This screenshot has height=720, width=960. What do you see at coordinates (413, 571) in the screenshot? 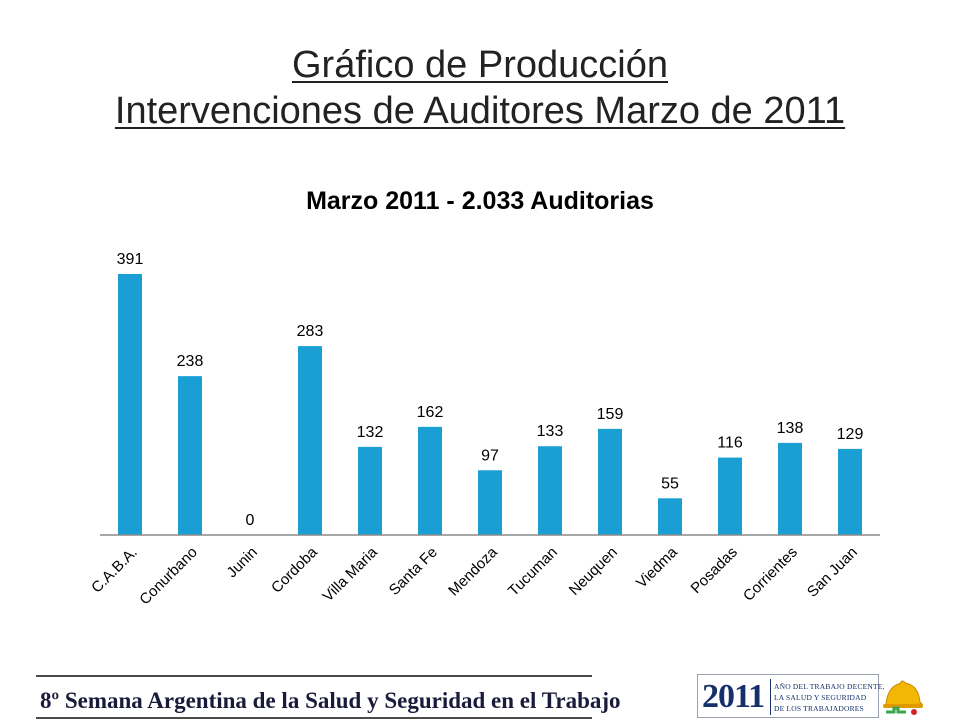
I see `x-tick-label: Santa Fe` at bounding box center [413, 571].